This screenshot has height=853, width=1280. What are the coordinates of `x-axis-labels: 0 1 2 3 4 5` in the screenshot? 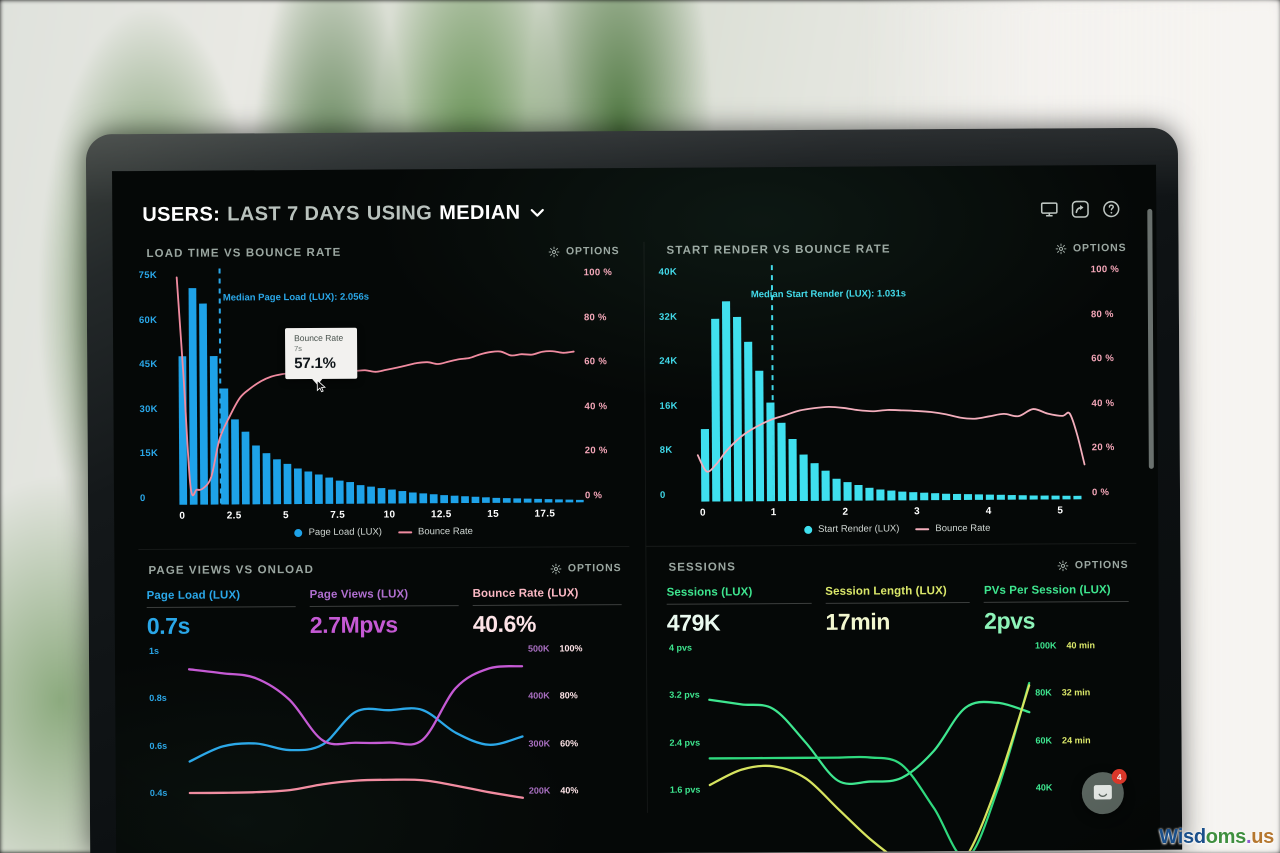 It's located at (893, 514).